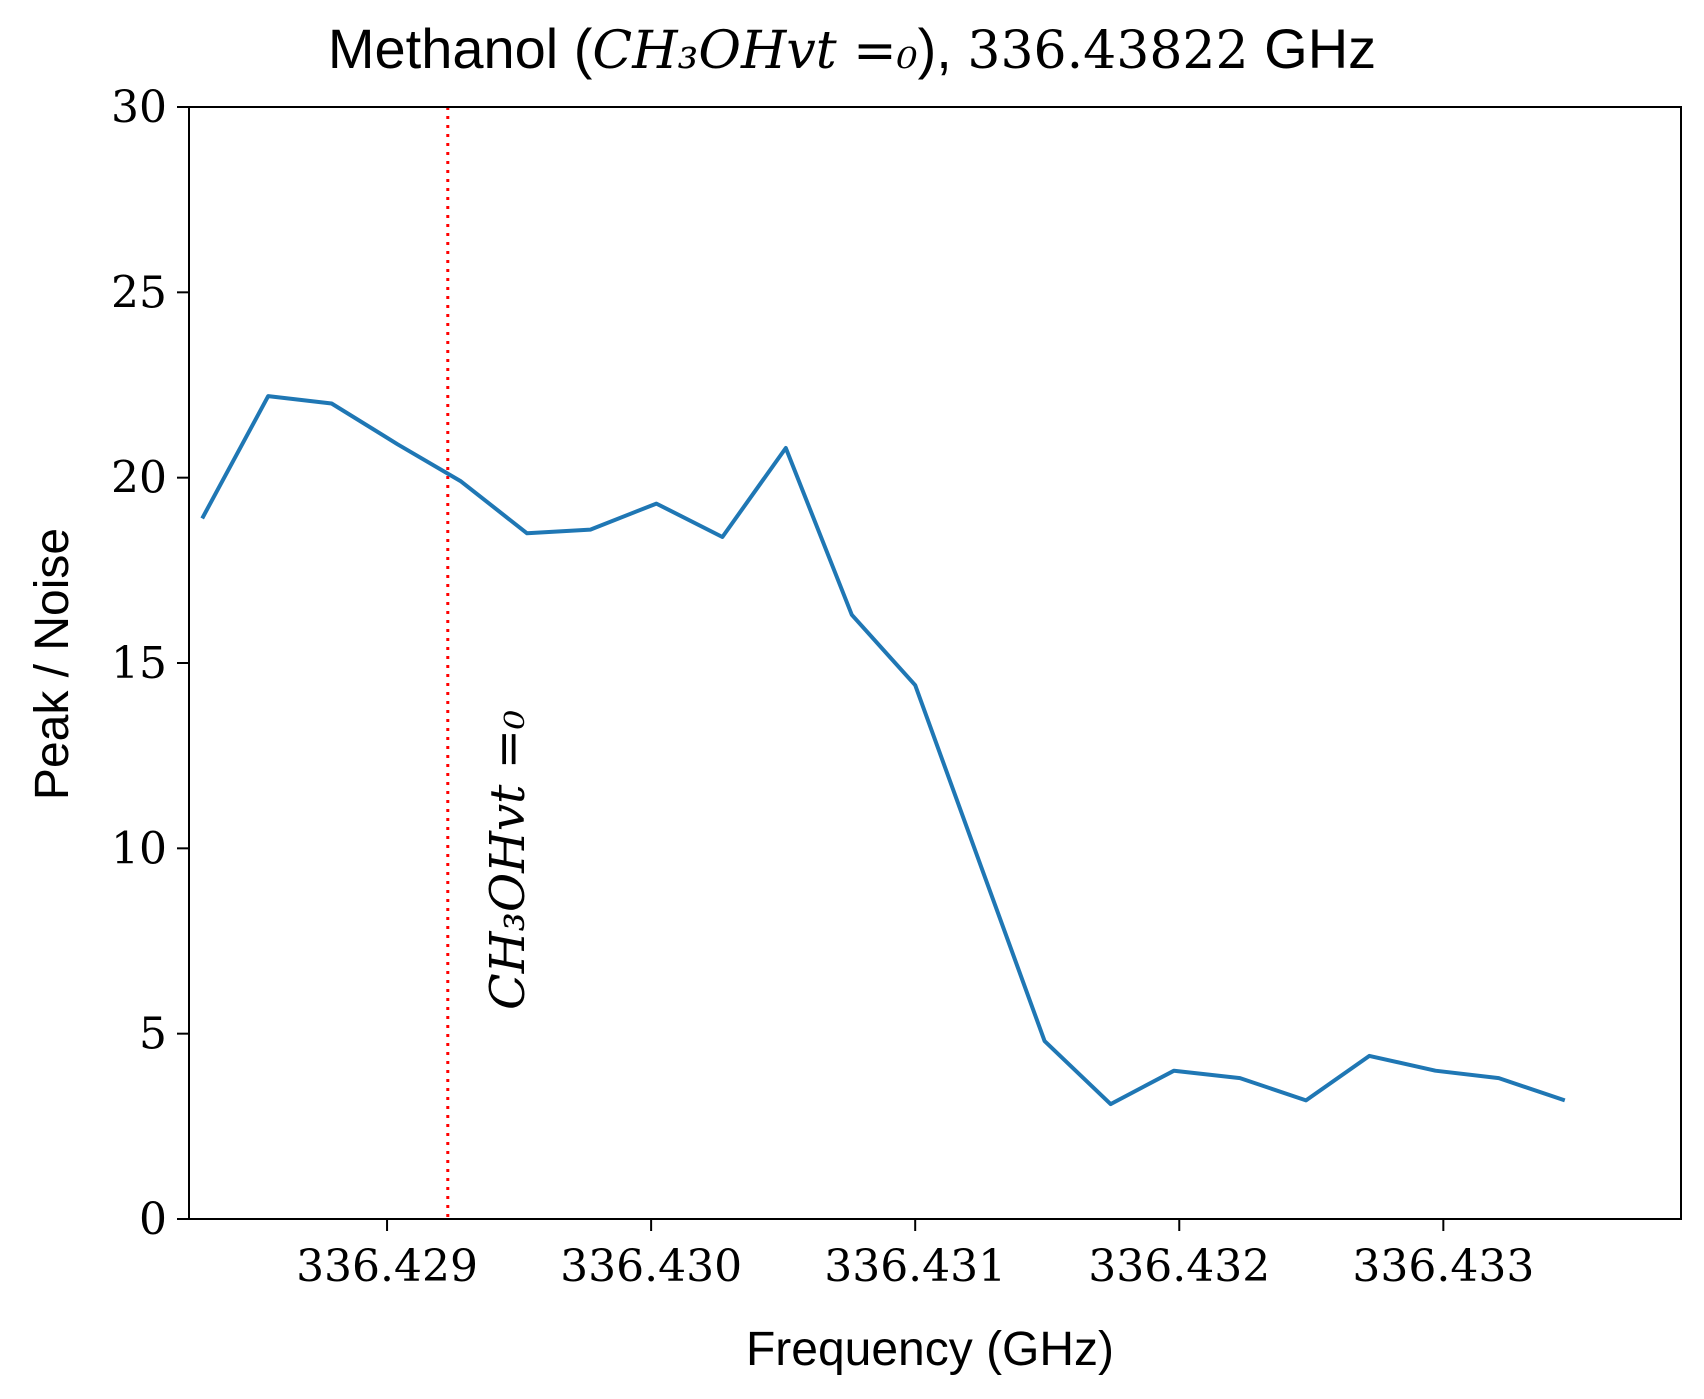  I want to click on title-prefix: Methanol (, so click(460, 48).